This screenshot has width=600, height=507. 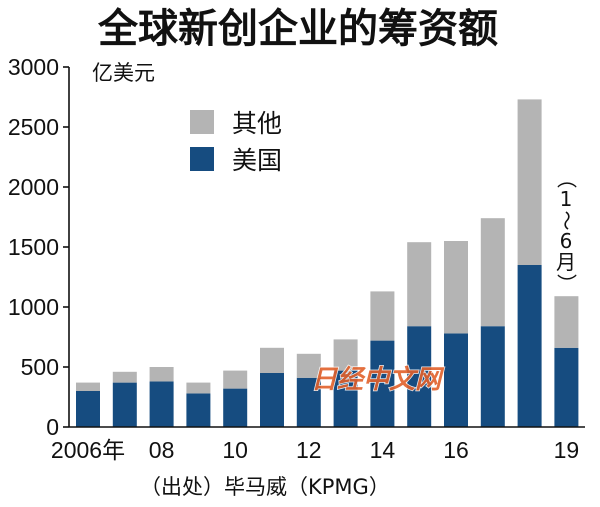 I want to click on period-annotation: （1 ～ 6 月）, so click(x=566, y=231).